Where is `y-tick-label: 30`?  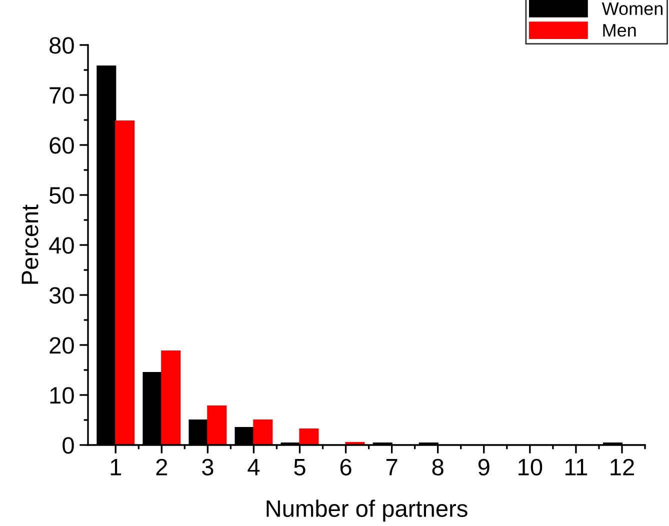
y-tick-label: 30 is located at coordinates (61, 295).